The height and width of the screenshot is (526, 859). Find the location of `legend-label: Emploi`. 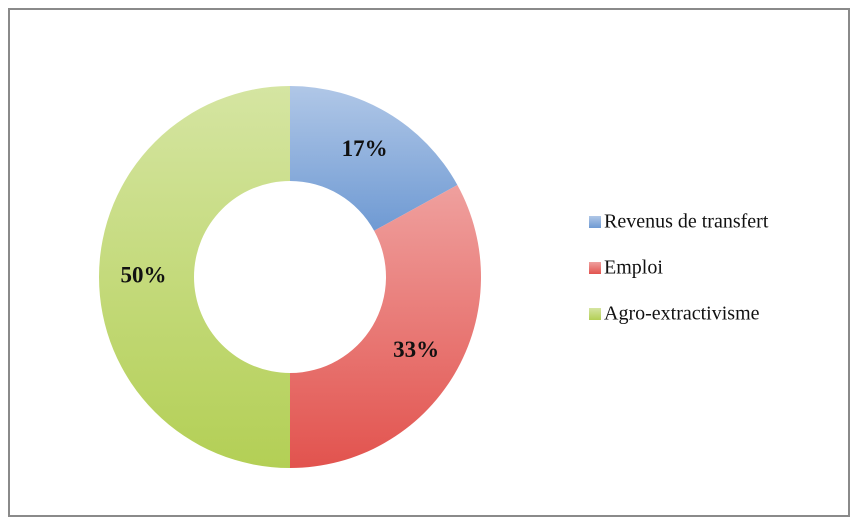

legend-label: Emploi is located at coordinates (633, 268).